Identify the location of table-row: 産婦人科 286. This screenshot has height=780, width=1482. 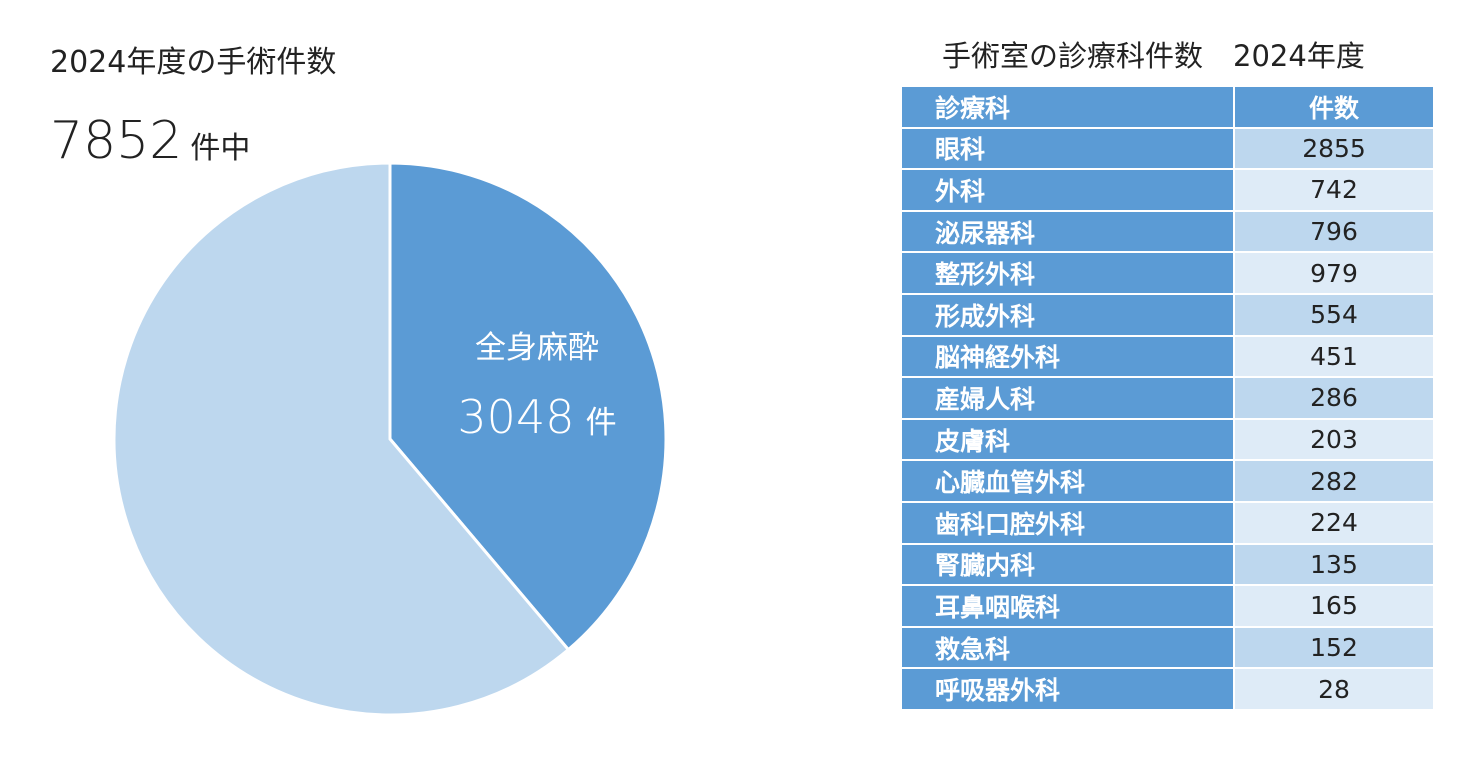
(1167, 398).